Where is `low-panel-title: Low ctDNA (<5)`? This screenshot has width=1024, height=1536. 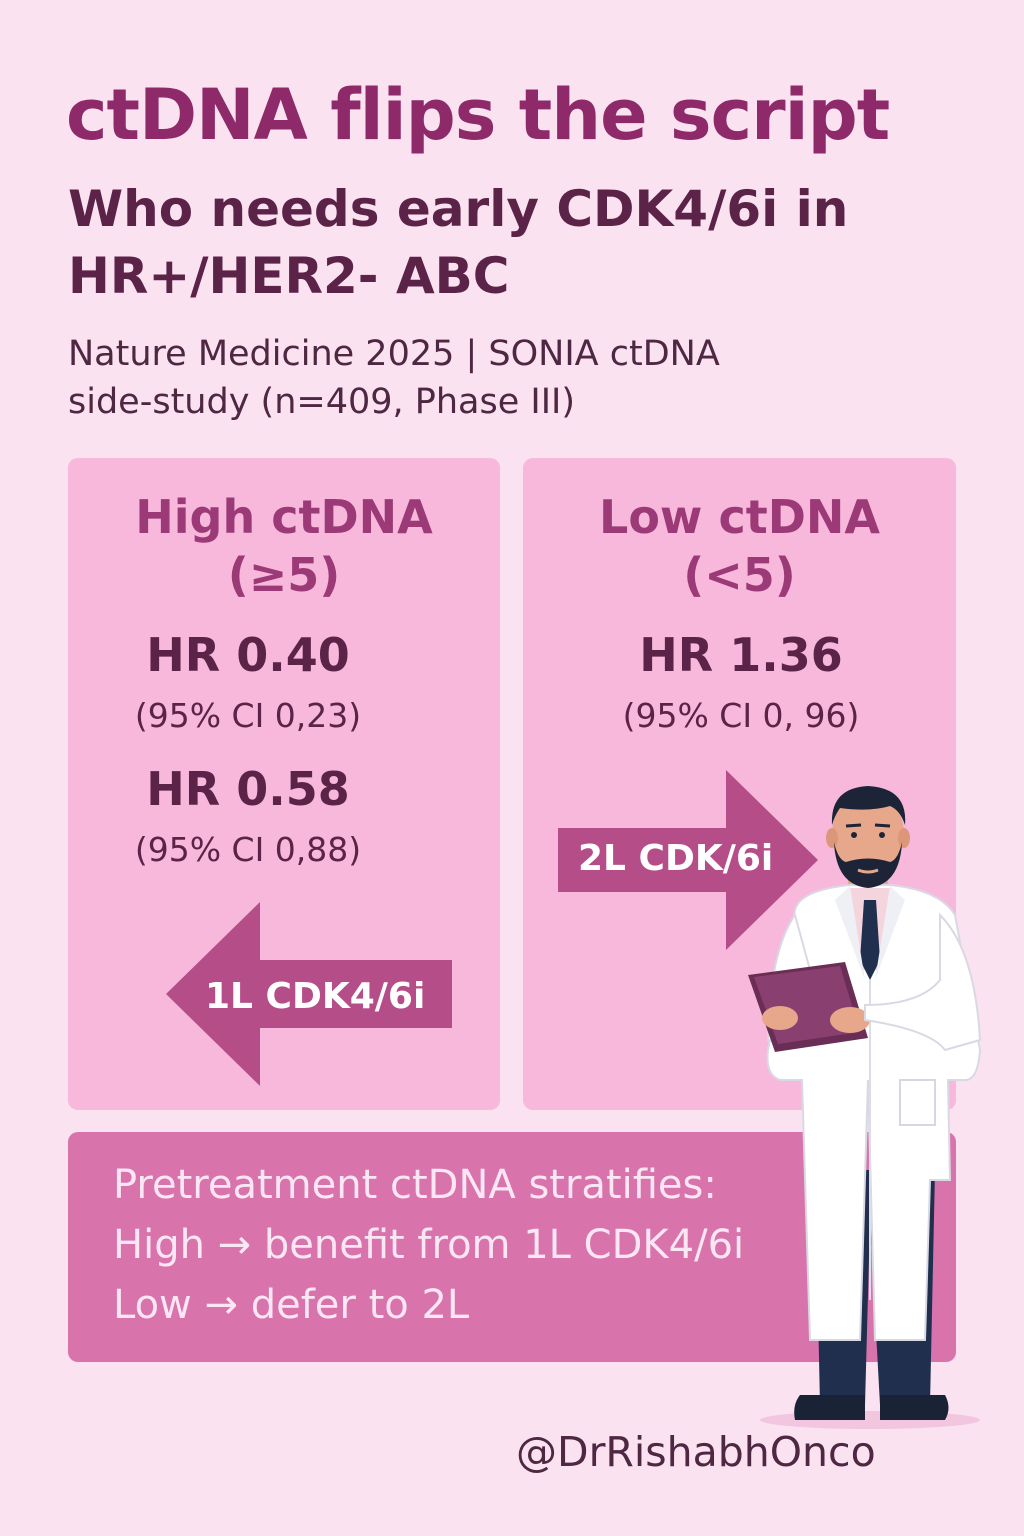 low-panel-title: Low ctDNA (<5) is located at coordinates (739, 546).